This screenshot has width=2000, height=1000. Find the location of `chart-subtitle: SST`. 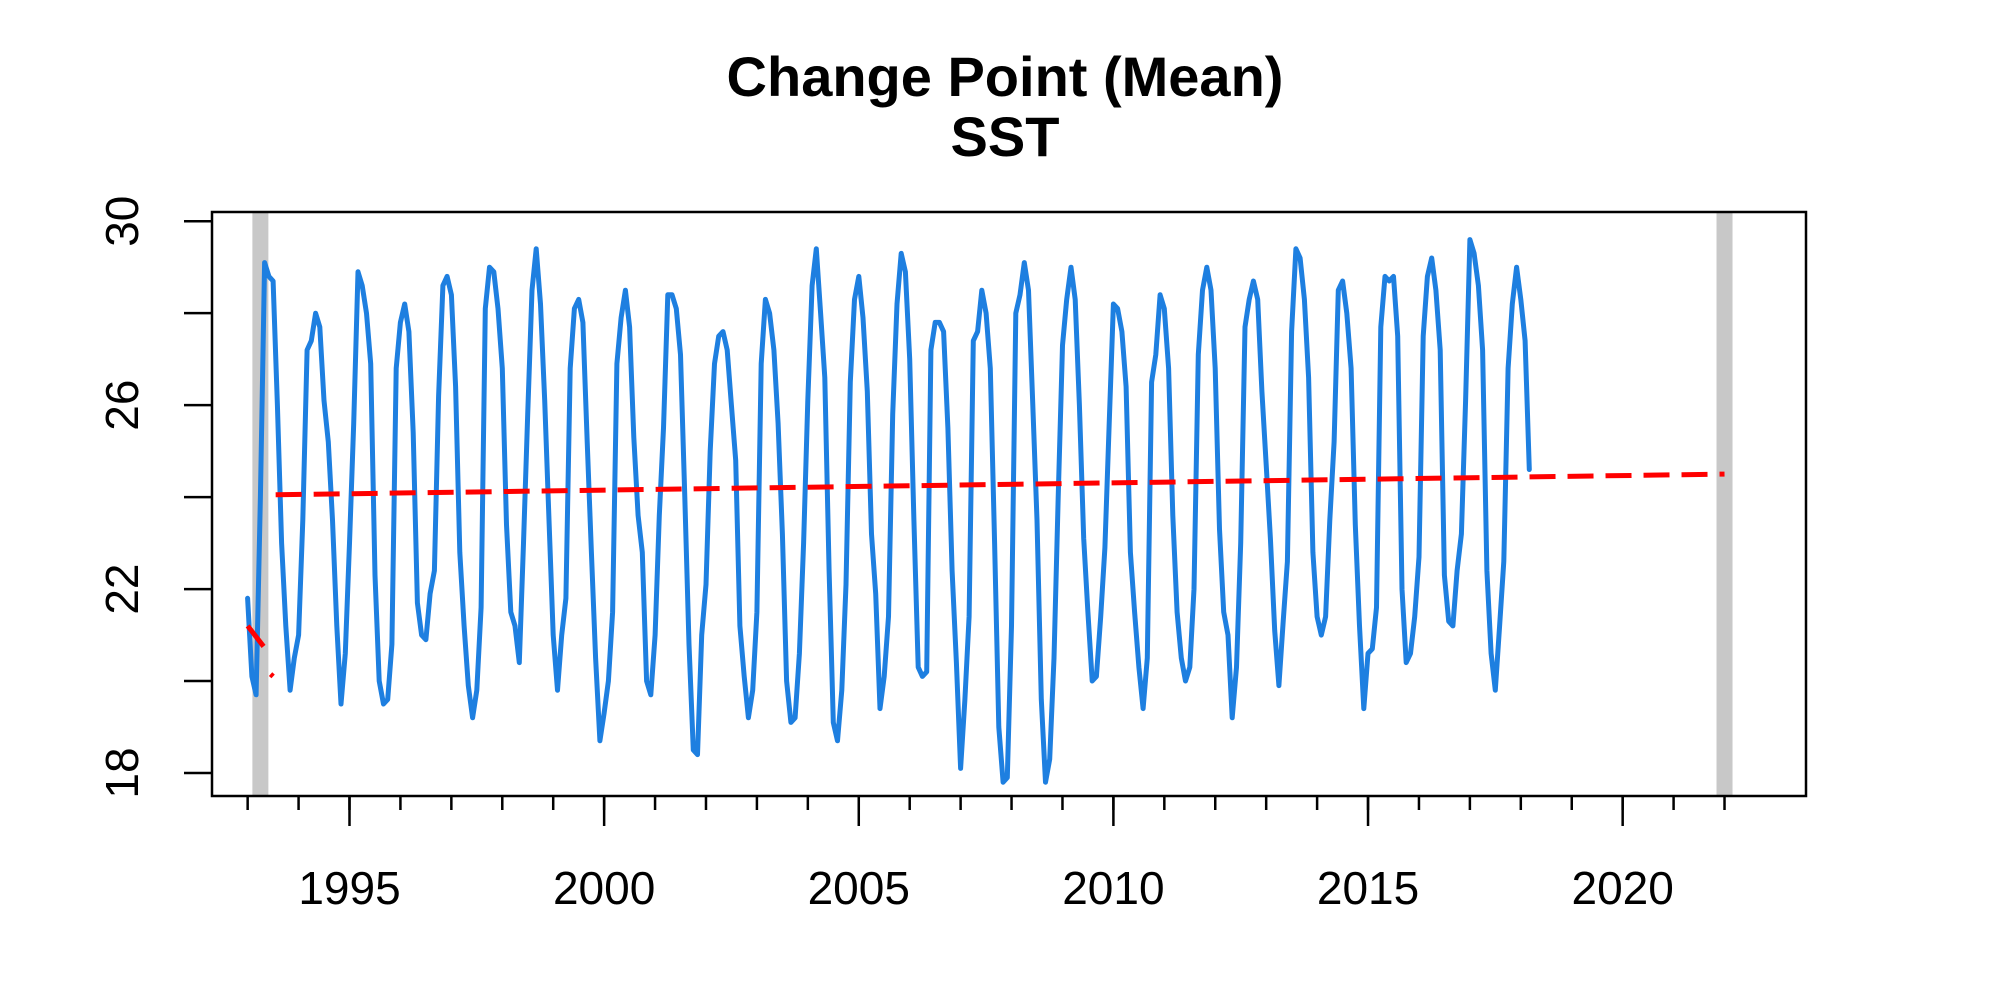

chart-subtitle: SST is located at coordinates (1005, 136).